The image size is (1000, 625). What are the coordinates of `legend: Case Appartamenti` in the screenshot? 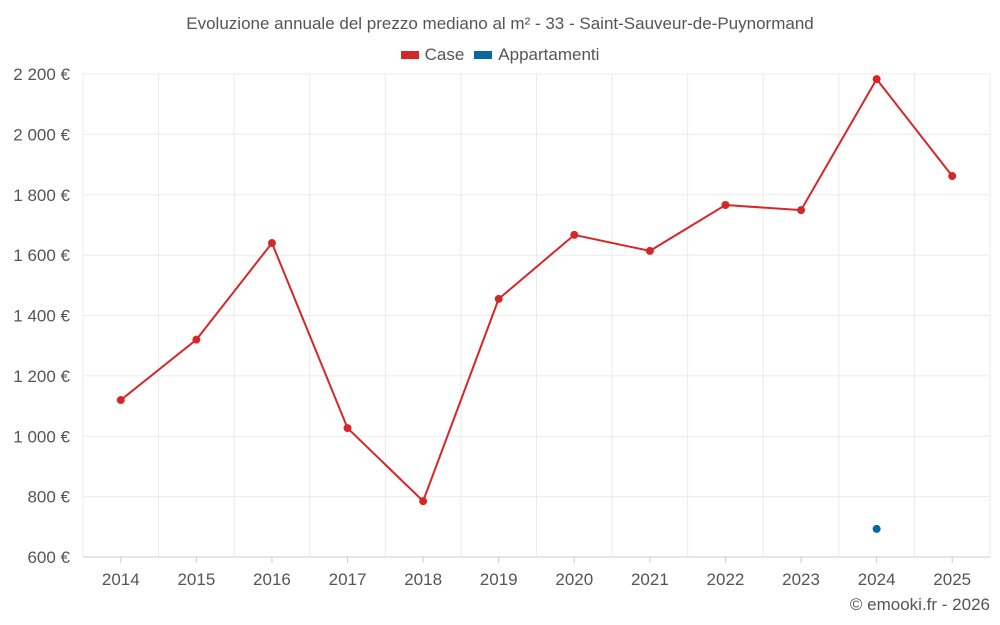 It's located at (500, 55).